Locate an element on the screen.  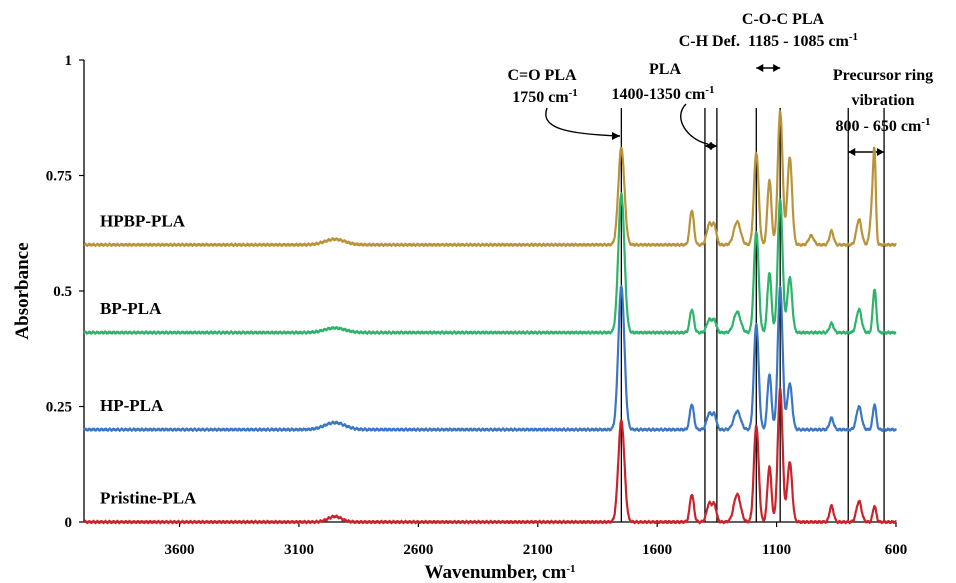
coc-range-arrow-head-right is located at coordinates (777, 68).